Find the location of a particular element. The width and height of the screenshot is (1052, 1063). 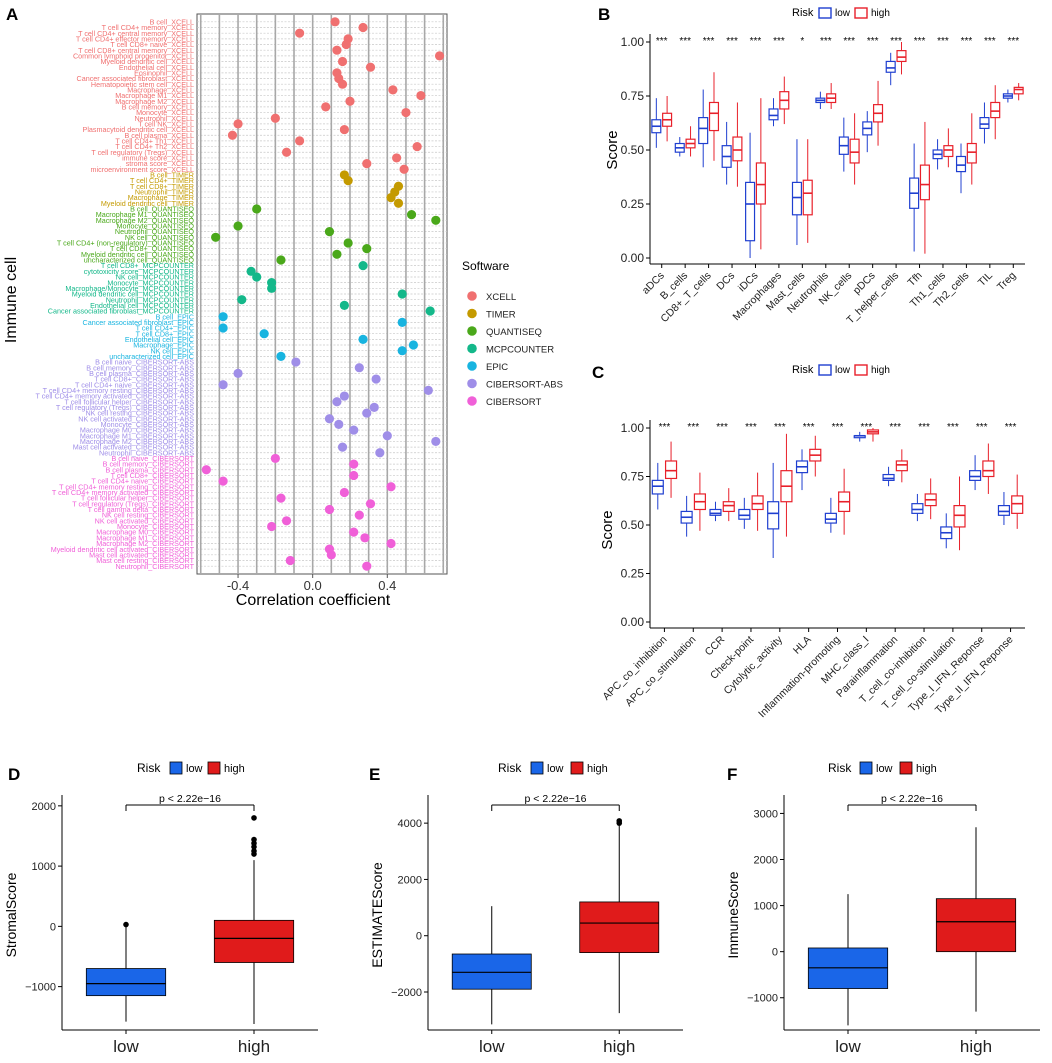

cell-label: microenvironment score_XCELL is located at coordinates (142, 169).